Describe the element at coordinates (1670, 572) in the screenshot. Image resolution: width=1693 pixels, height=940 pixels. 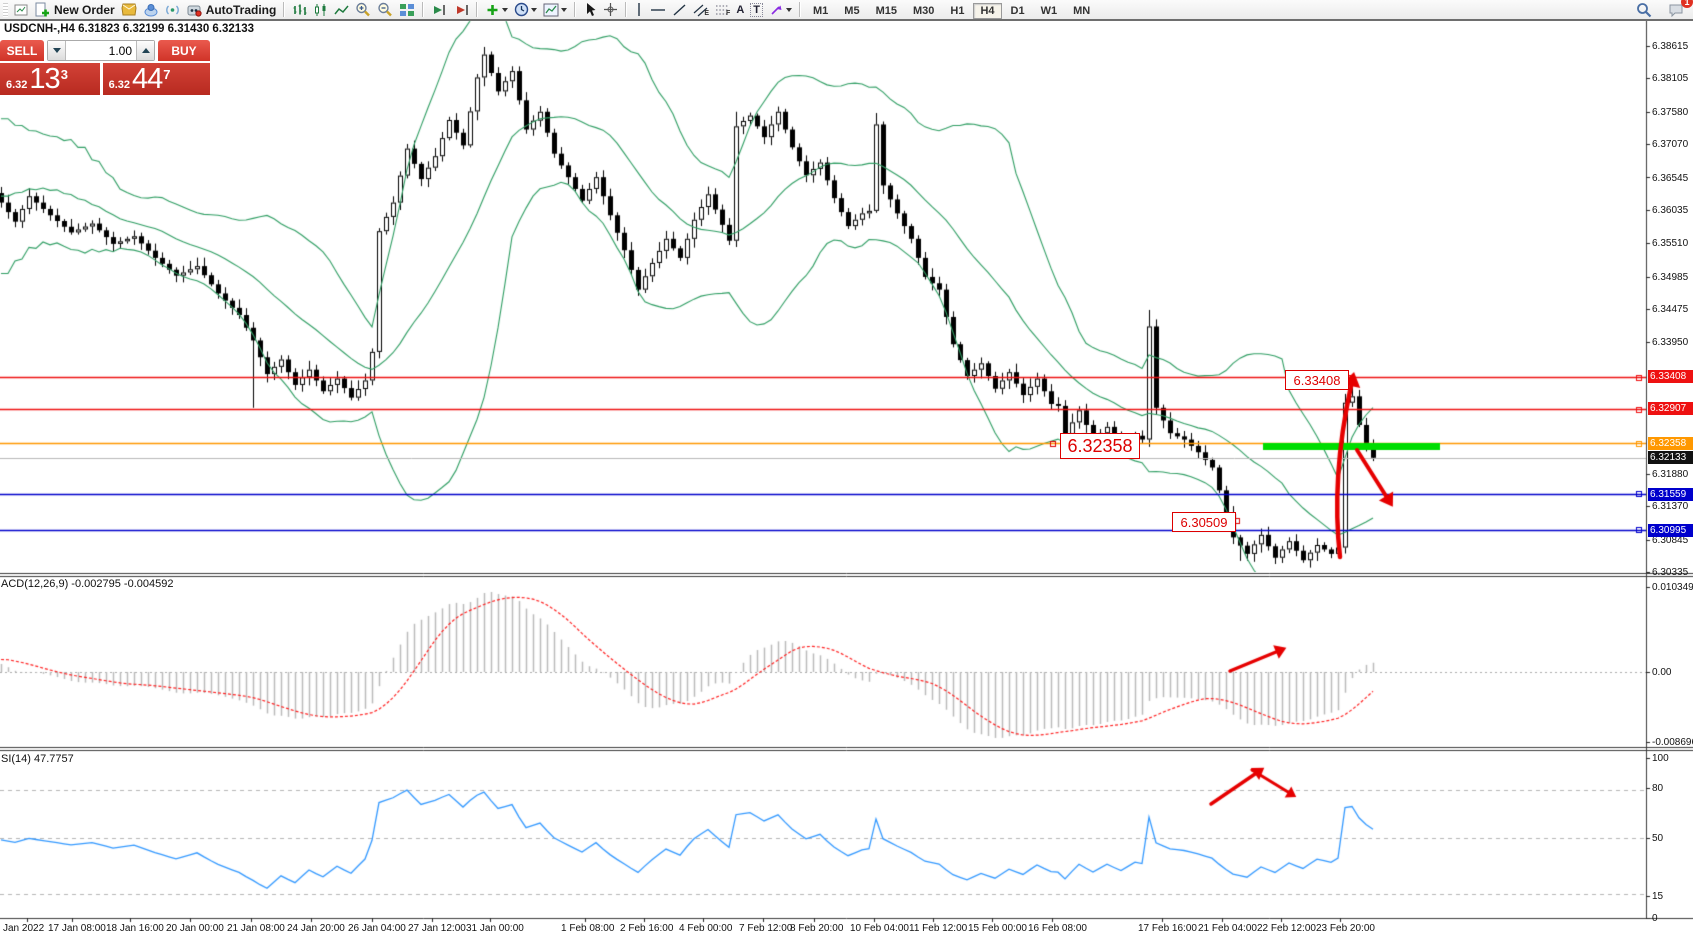
I see `price-axis-label: 6.30335` at that location.